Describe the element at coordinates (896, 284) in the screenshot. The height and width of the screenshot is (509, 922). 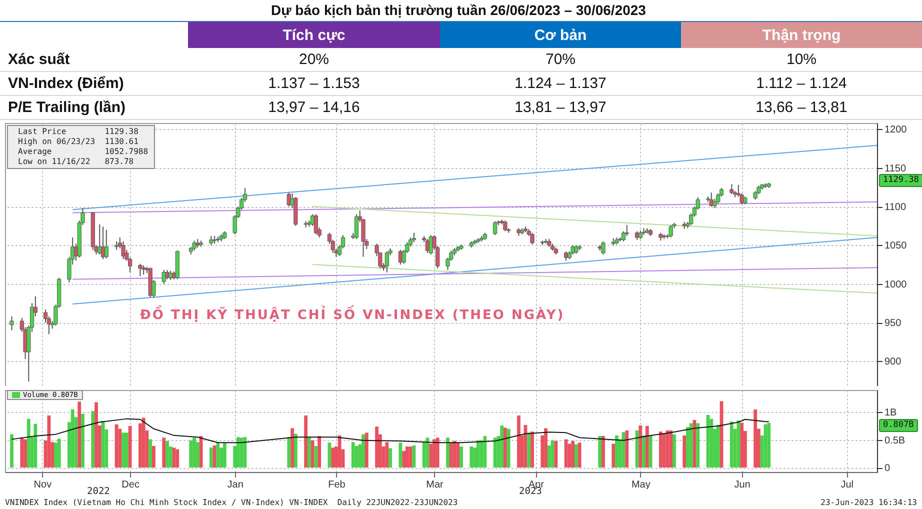
I see `y-tick-label: 1000` at that location.